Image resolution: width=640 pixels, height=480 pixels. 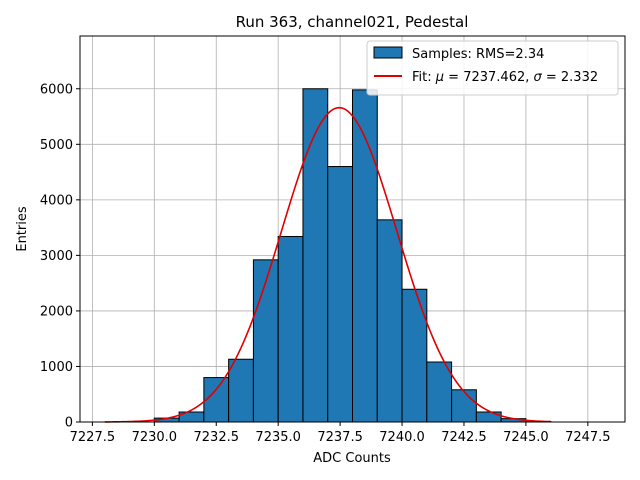 I want to click on legend-fit-sigma-value: = 2.332, so click(x=570, y=77).